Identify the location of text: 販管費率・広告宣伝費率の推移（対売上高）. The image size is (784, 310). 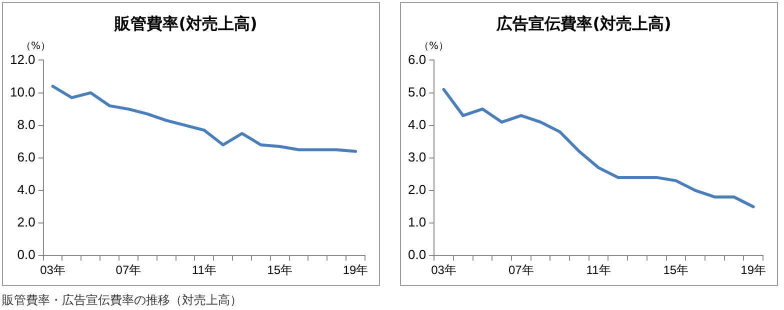
(122, 300).